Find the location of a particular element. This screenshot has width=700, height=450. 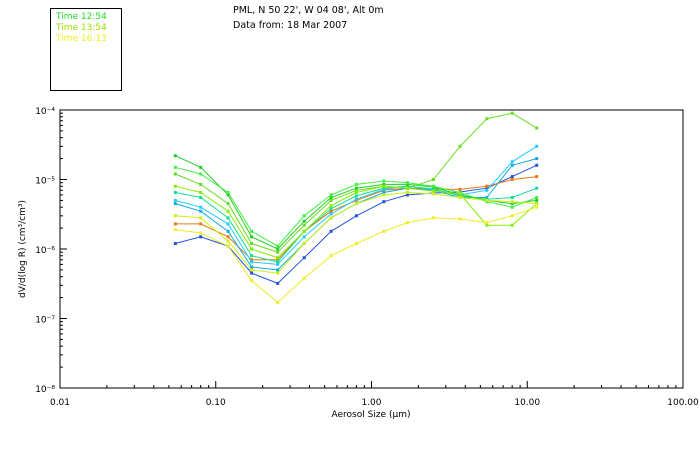

x-tick-label: 100.00 is located at coordinates (683, 403).